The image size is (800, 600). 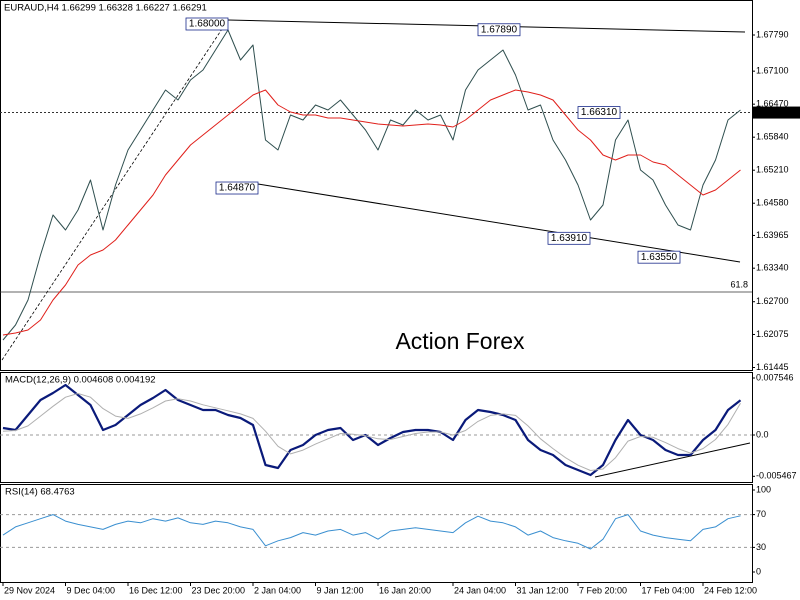 What do you see at coordinates (763, 489) in the screenshot?
I see `y-tick-label: 100` at bounding box center [763, 489].